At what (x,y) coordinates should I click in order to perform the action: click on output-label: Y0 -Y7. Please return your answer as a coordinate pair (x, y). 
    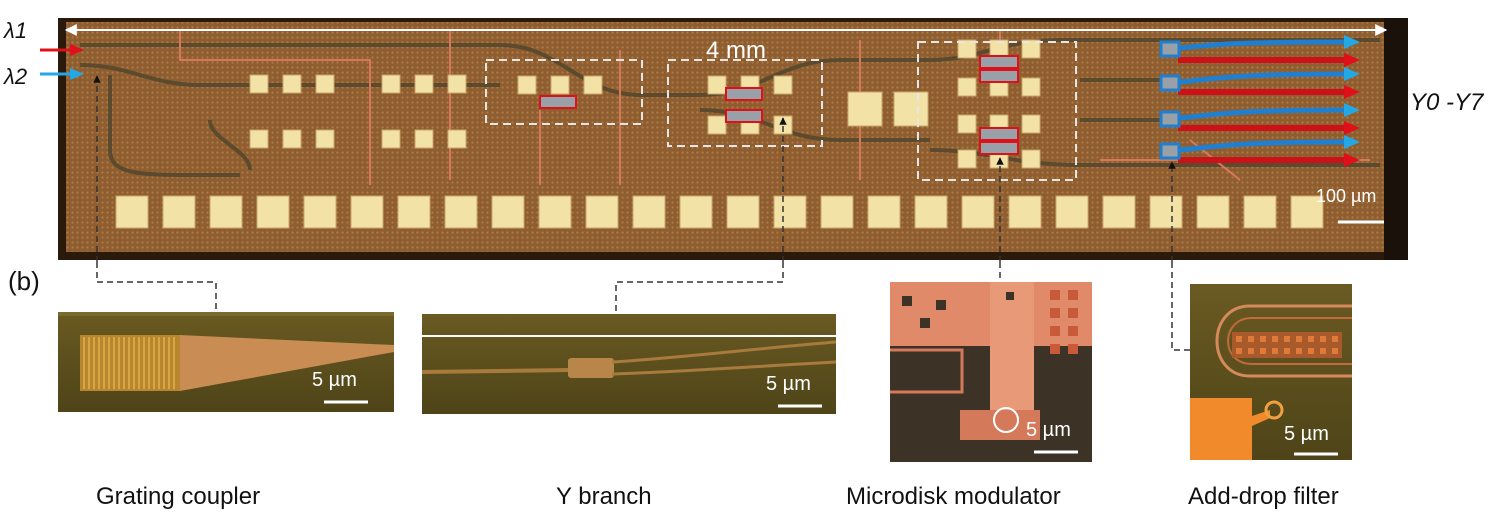
    Looking at the image, I should click on (1447, 102).